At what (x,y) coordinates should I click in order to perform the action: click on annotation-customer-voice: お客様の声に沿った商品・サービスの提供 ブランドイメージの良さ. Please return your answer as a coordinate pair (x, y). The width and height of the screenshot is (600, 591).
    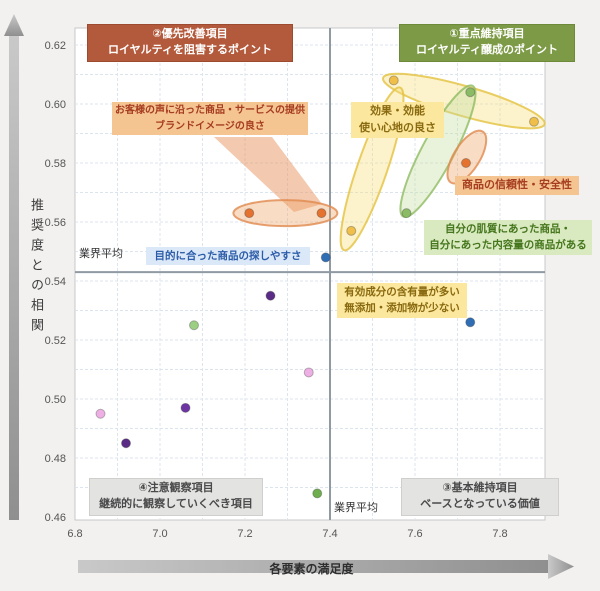
    Looking at the image, I should click on (210, 118).